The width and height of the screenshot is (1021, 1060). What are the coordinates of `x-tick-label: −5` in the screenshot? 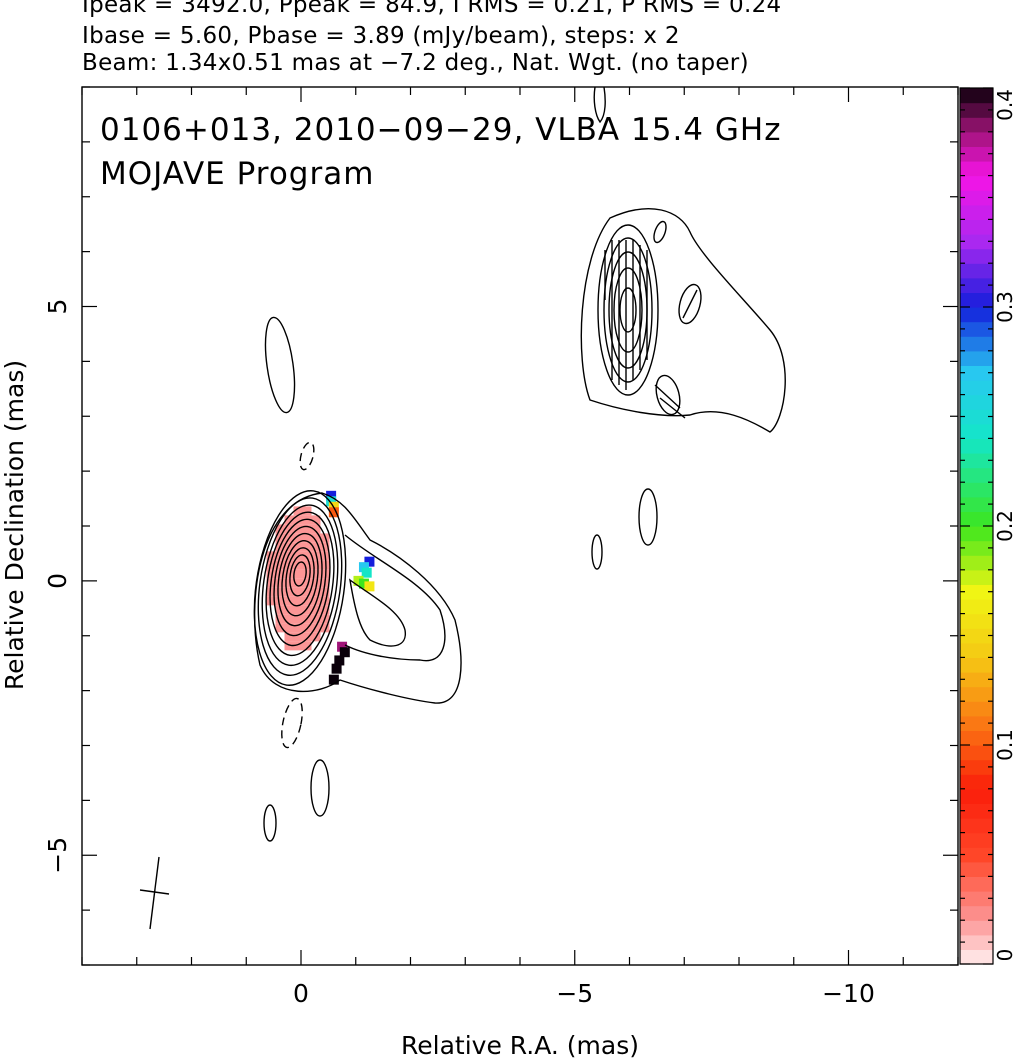 It's located at (574, 993).